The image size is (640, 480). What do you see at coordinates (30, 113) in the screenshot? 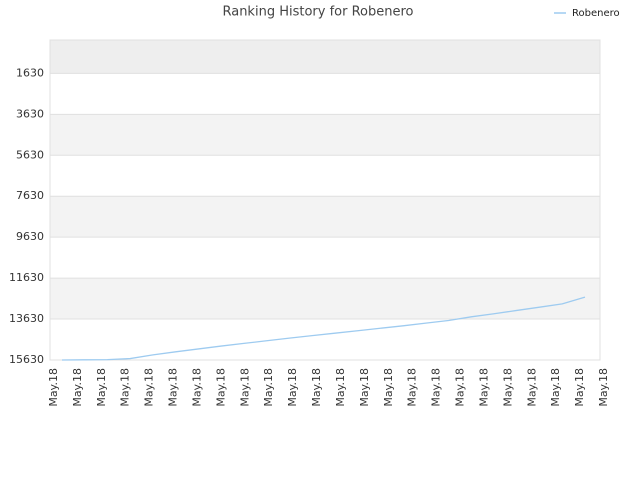
I see `y-tick-label: 3630` at bounding box center [30, 113].